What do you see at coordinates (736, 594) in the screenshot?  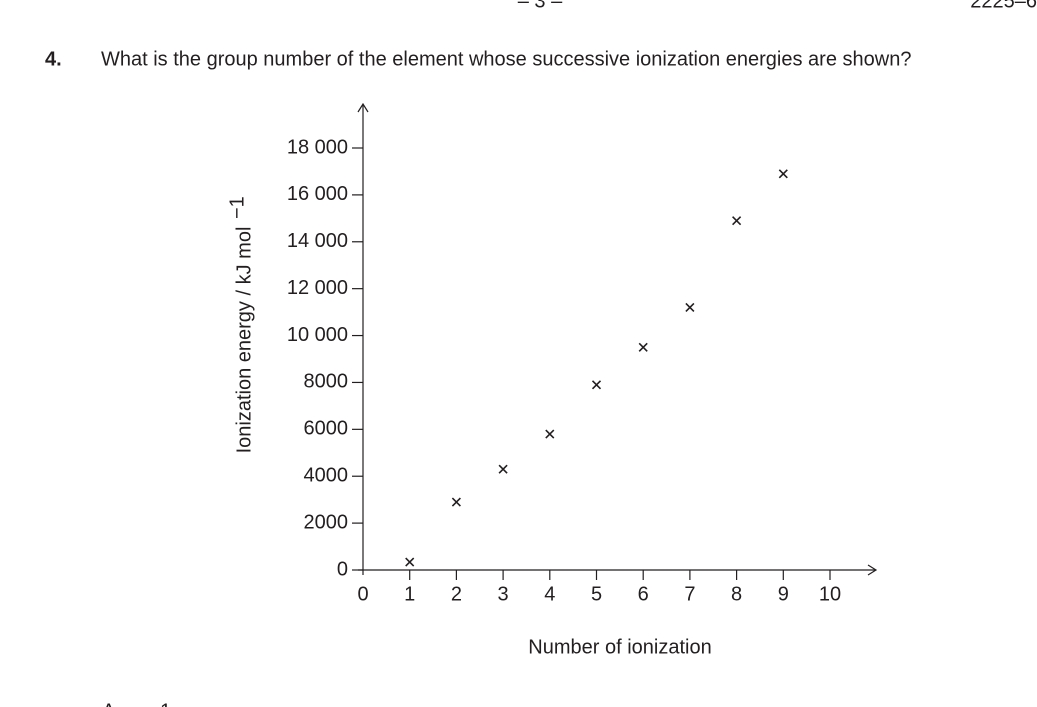 I see `x-tick-label: 8` at bounding box center [736, 594].